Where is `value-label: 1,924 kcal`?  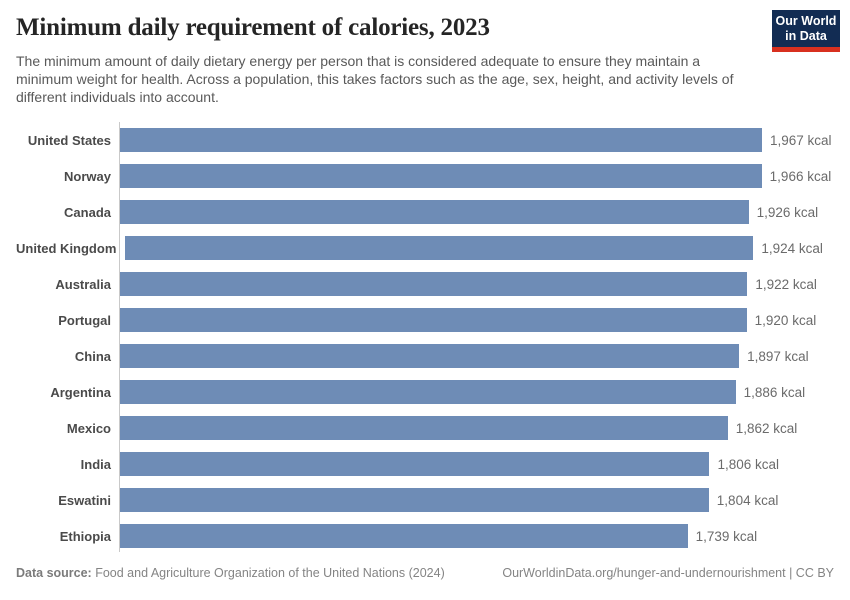
value-label: 1,924 kcal is located at coordinates (792, 248).